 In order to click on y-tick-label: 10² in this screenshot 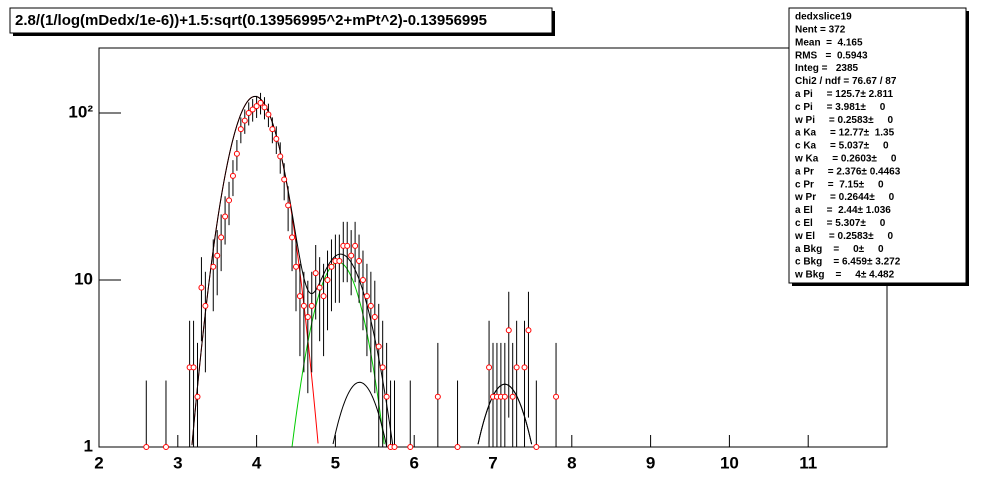, I will do `click(80, 111)`.